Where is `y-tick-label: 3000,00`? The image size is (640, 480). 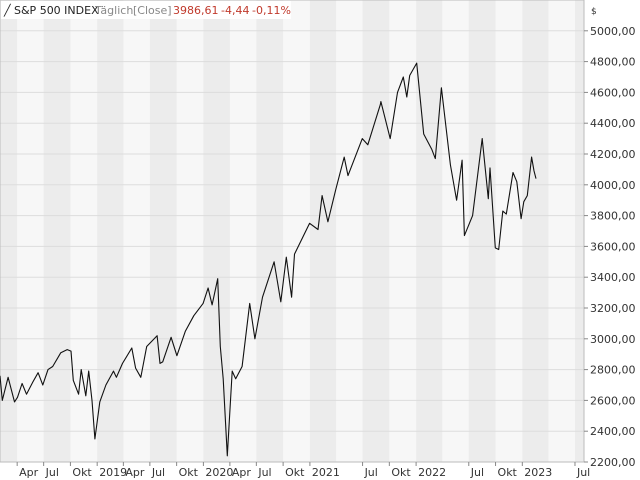
y-tick-label: 3000,00 is located at coordinates (613, 339).